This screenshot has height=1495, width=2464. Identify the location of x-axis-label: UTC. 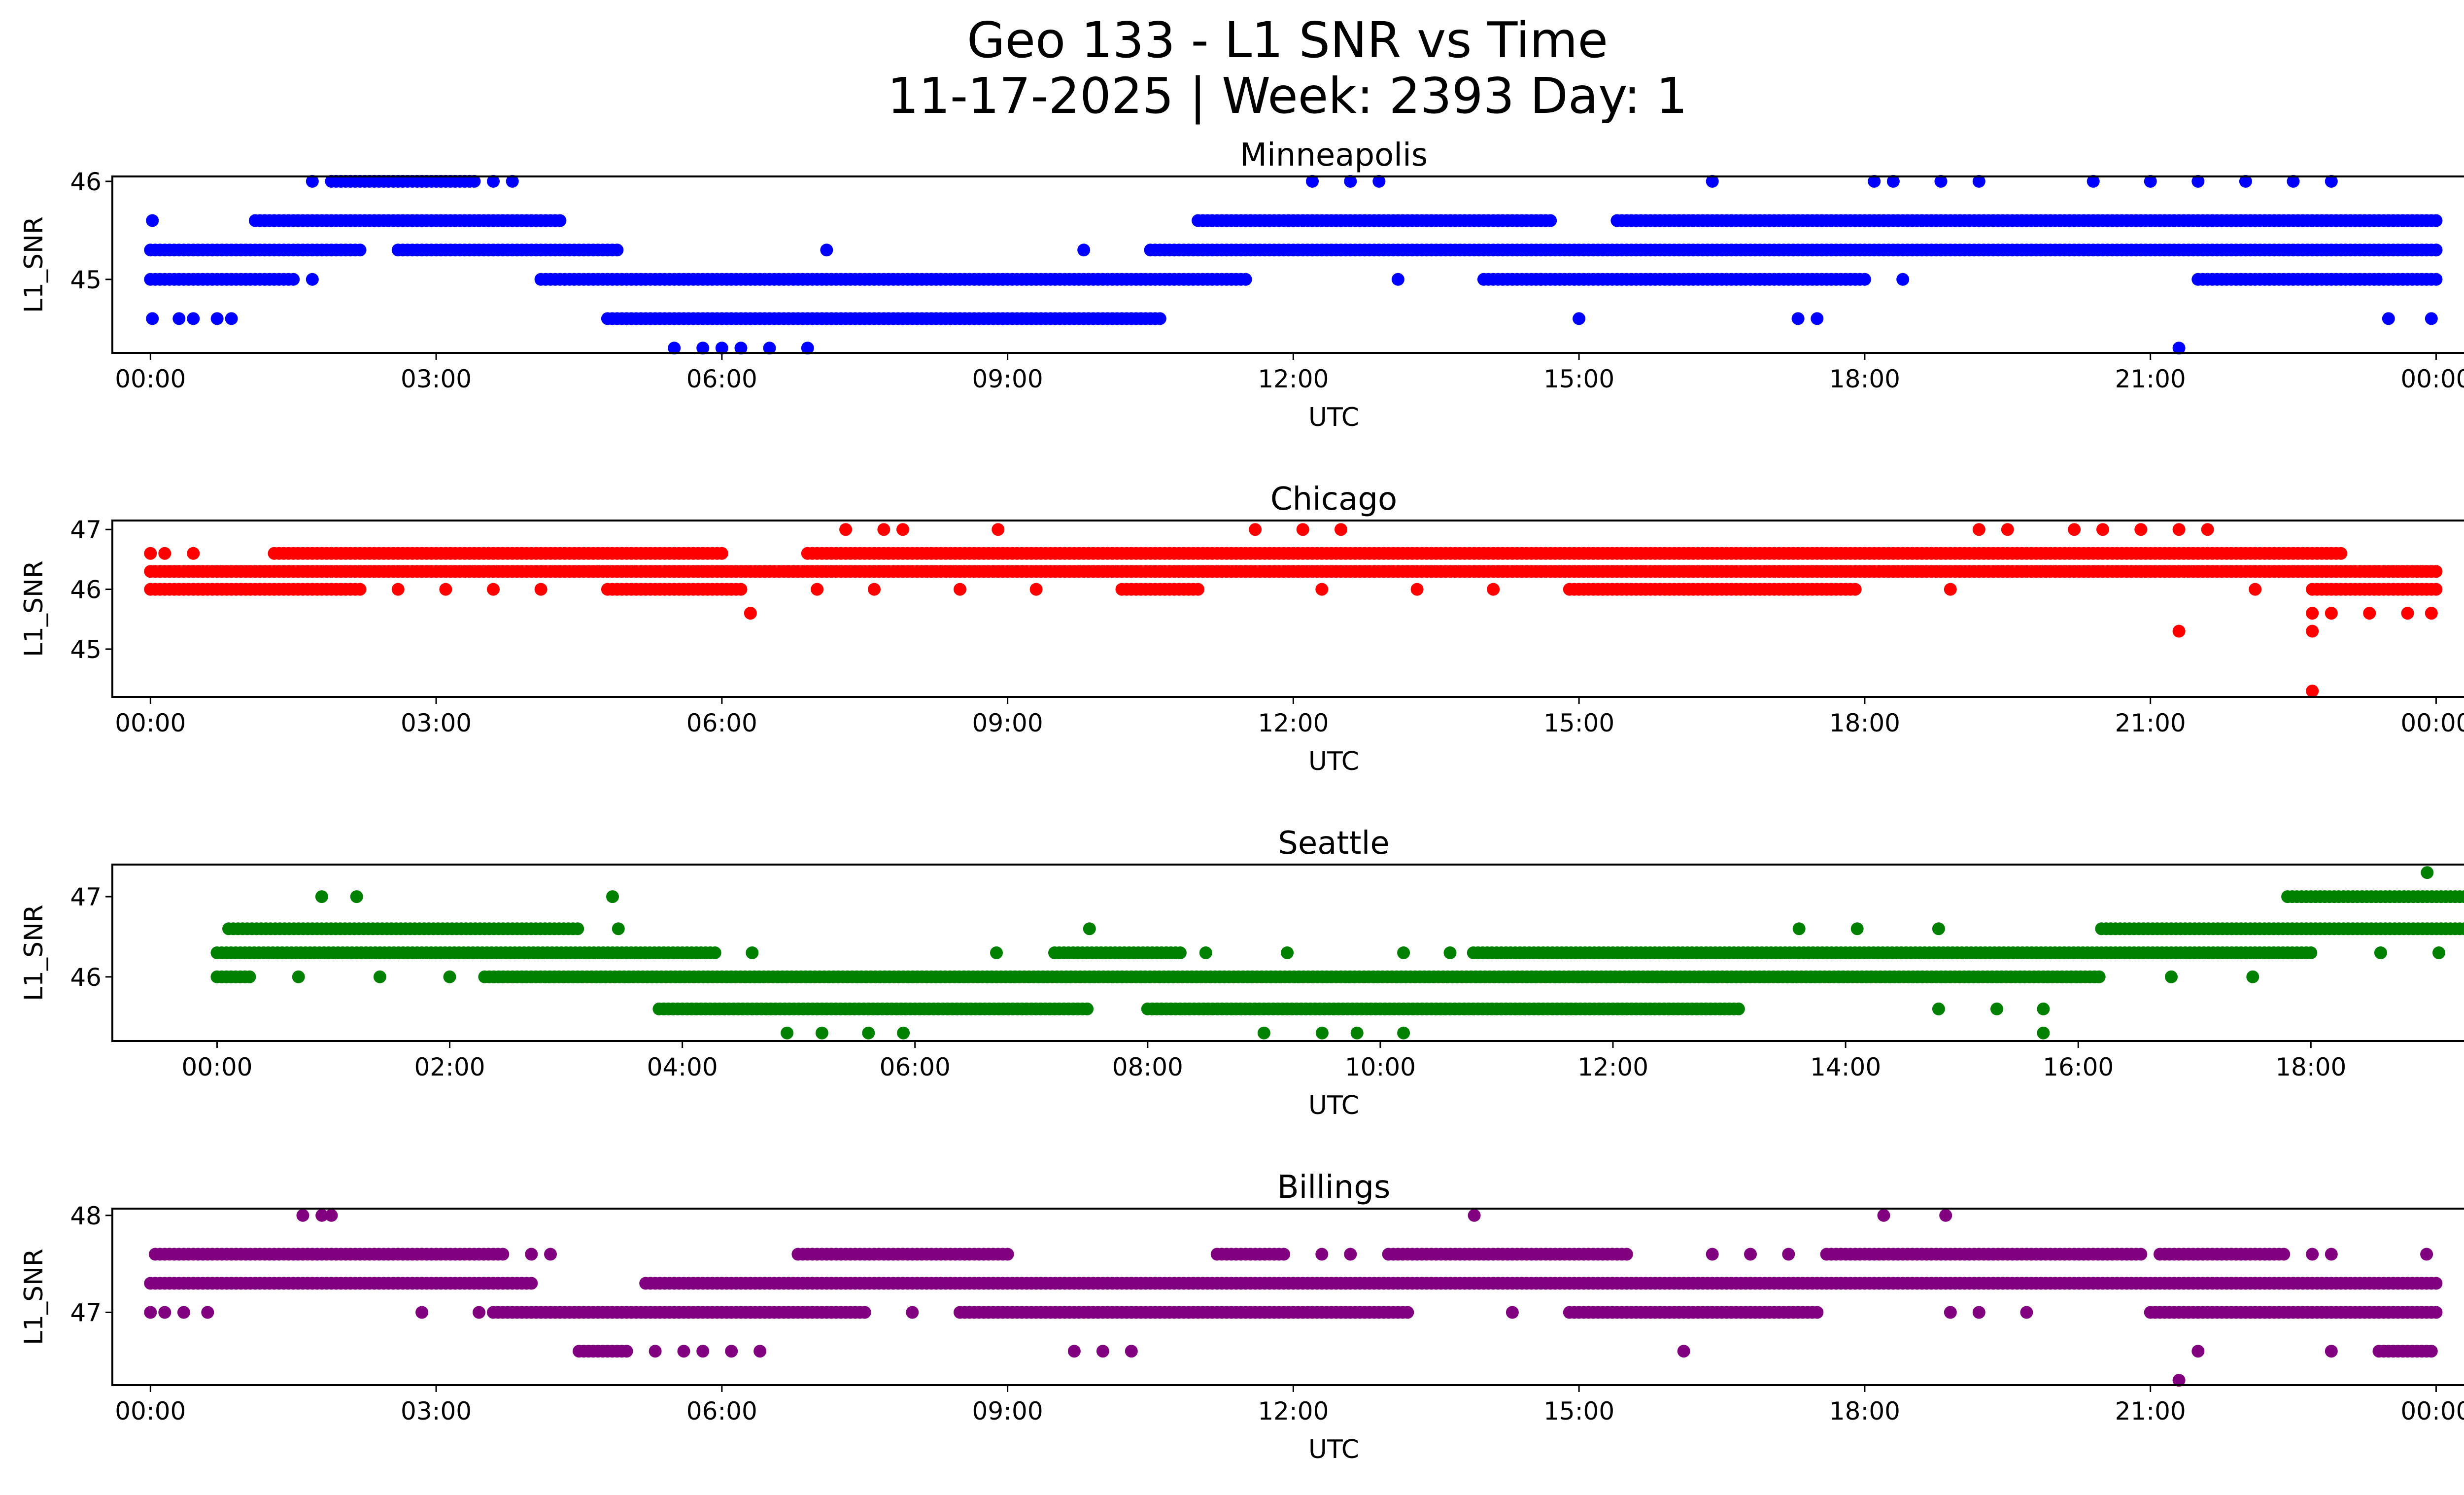
(1333, 1105).